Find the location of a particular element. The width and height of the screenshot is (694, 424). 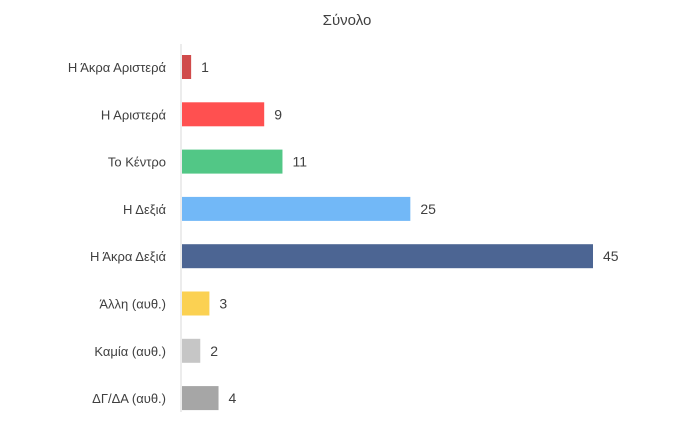

category-label: Η Άκρα Αριστερά is located at coordinates (117, 67).